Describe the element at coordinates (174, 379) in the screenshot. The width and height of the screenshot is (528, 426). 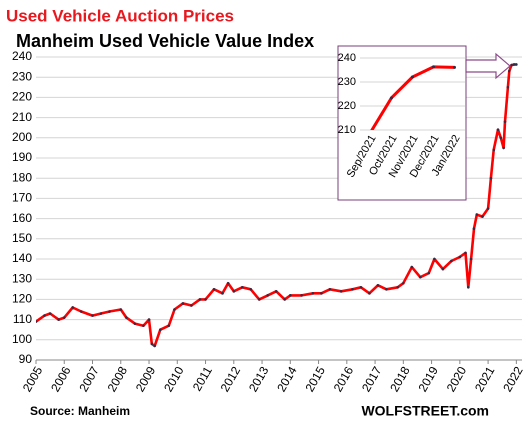
I see `x-tick-label: 2010` at that location.